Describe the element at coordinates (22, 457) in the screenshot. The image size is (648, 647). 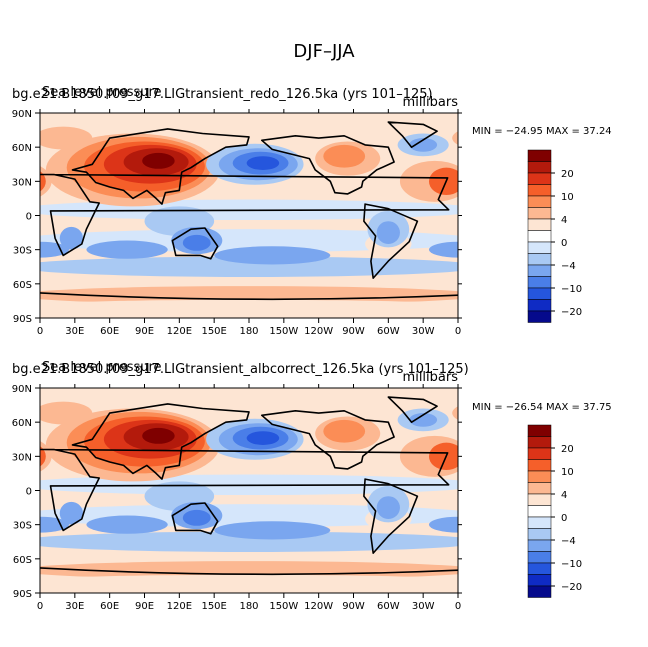
I see `y-tick-label: 30N` at that location.